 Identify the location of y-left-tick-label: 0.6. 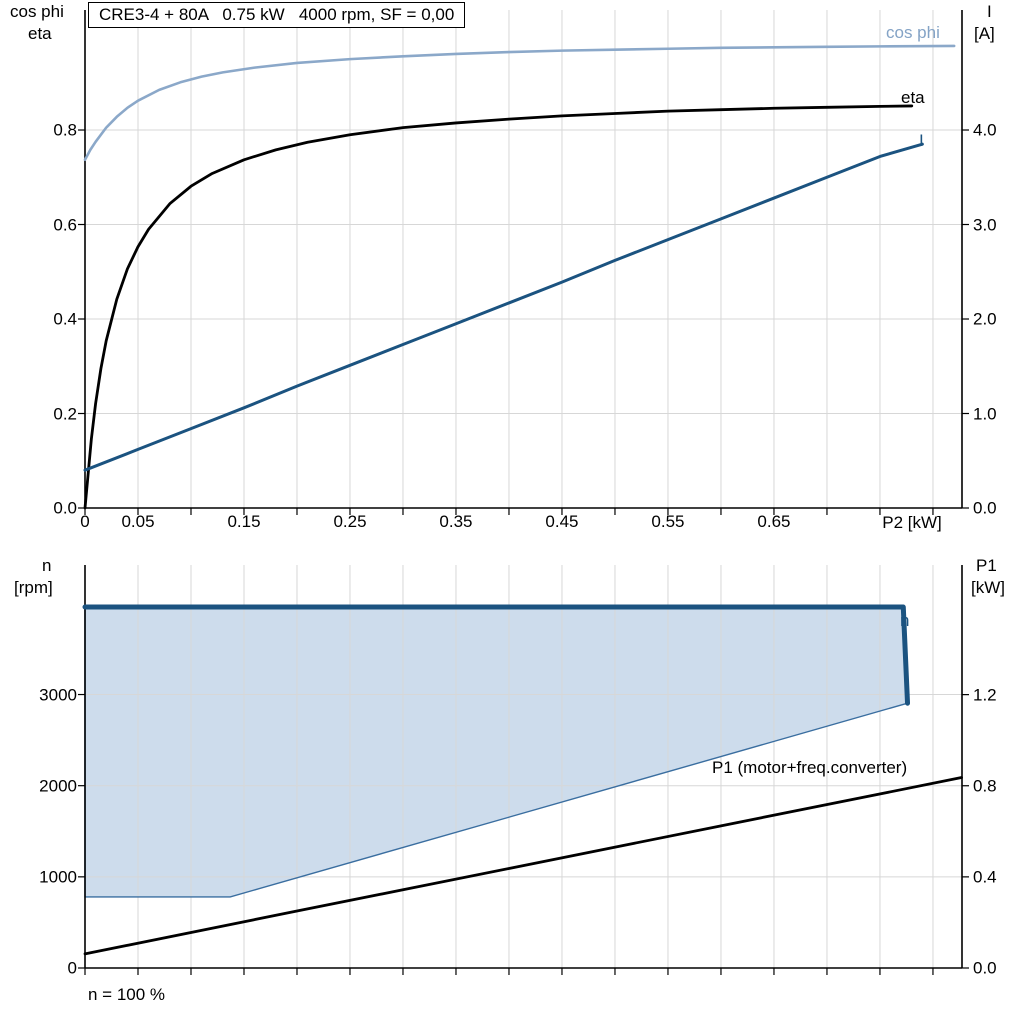
(65, 224).